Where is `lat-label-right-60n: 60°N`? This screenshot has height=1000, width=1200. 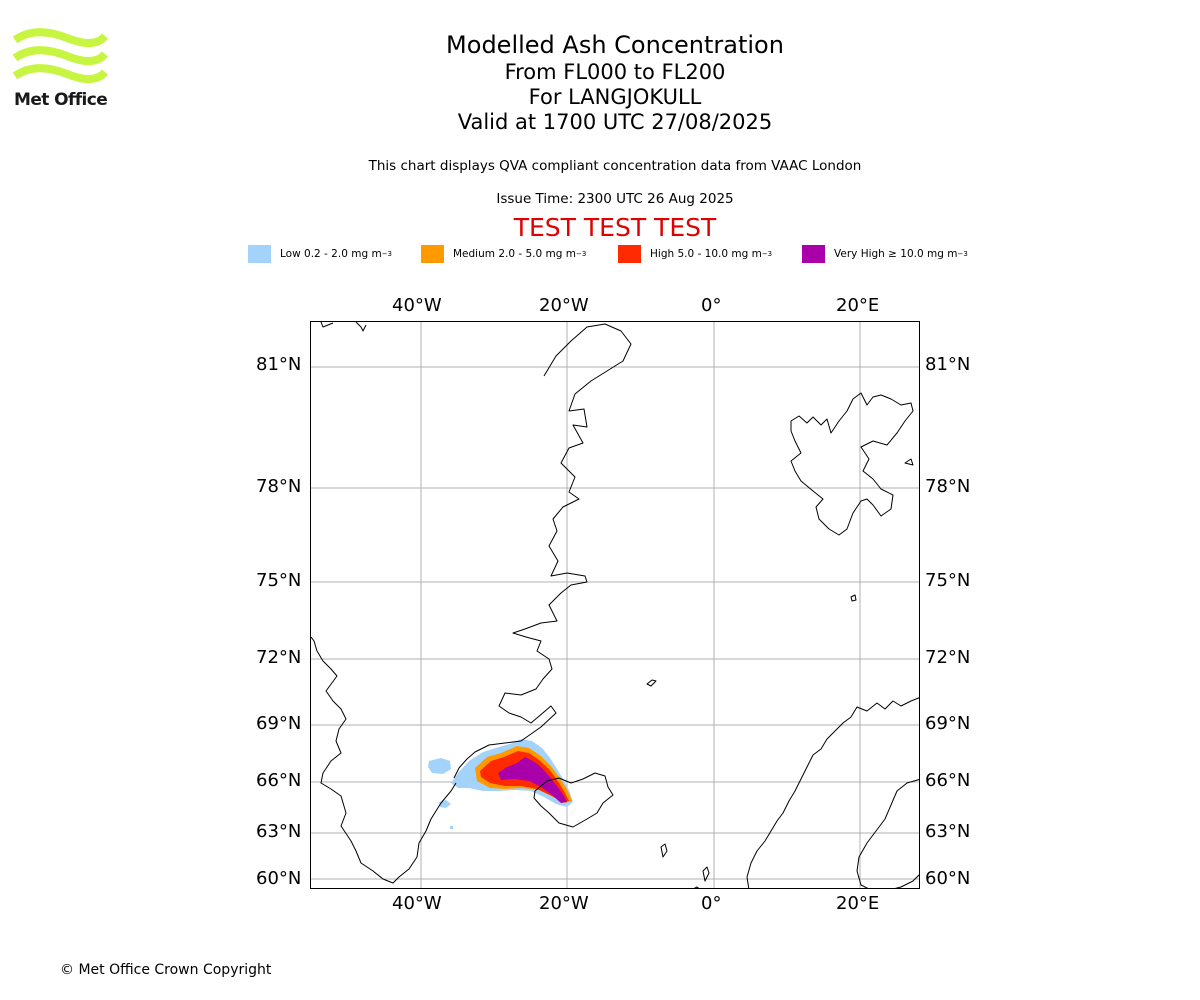
lat-label-right-60n: 60°N is located at coordinates (948, 878).